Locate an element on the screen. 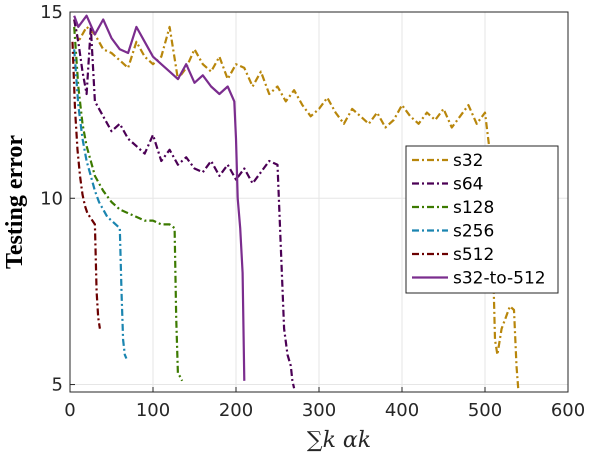 This screenshot has height=459, width=590. series-line-s512 is located at coordinates (86, 185).